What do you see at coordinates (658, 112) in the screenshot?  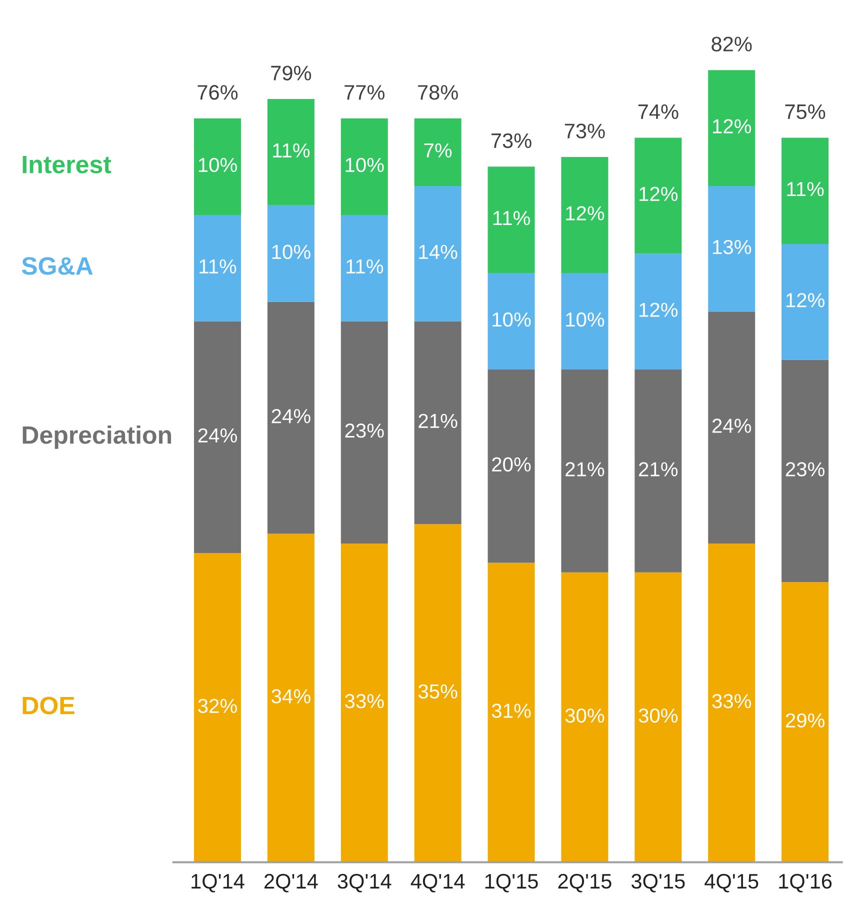 I see `total-label: 74%` at bounding box center [658, 112].